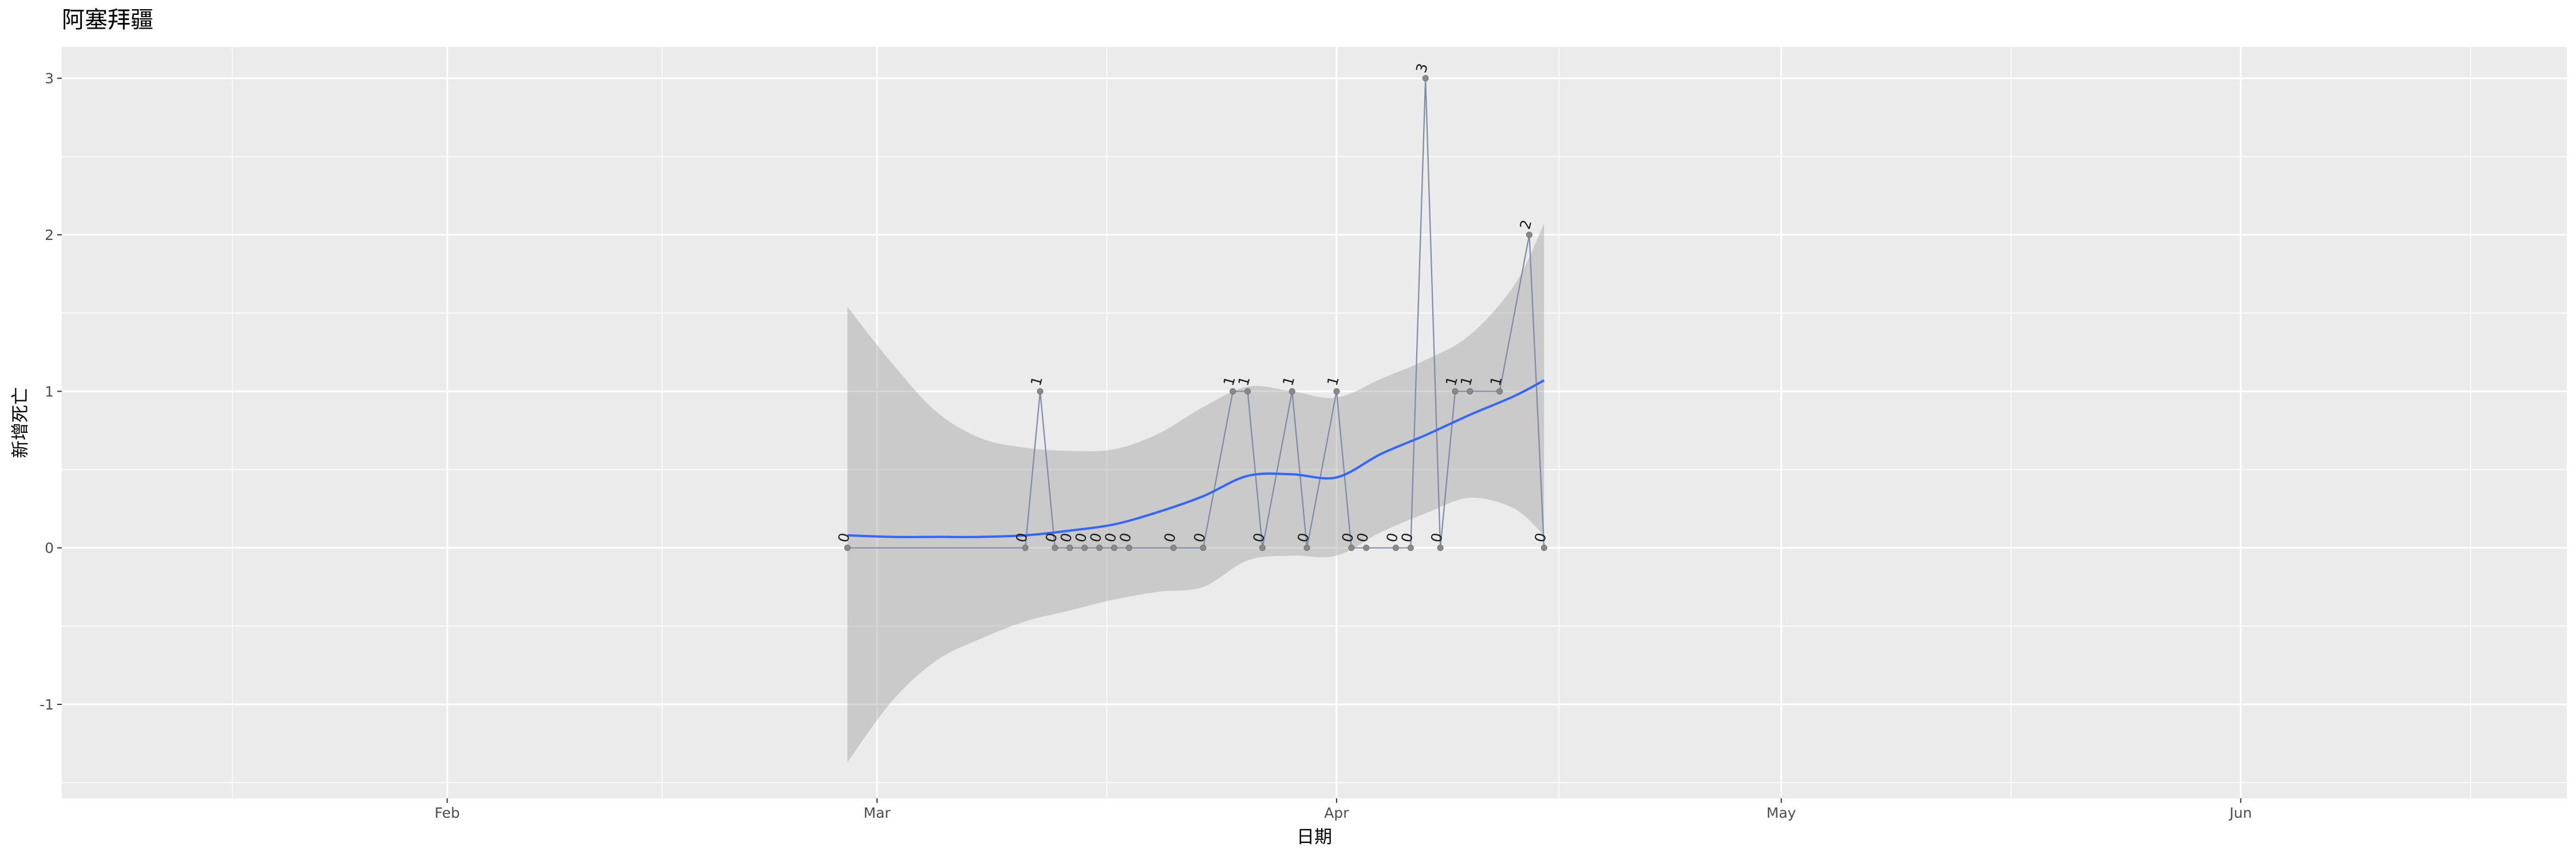 This screenshot has width=2576, height=859. I want to click on x-axis: Feb Mar Apr May Jun, so click(1343, 809).